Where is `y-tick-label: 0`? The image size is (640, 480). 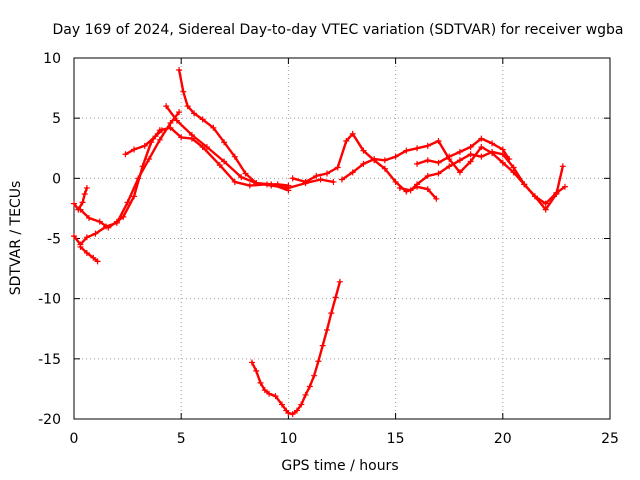 y-tick-label: 0 is located at coordinates (56, 179).